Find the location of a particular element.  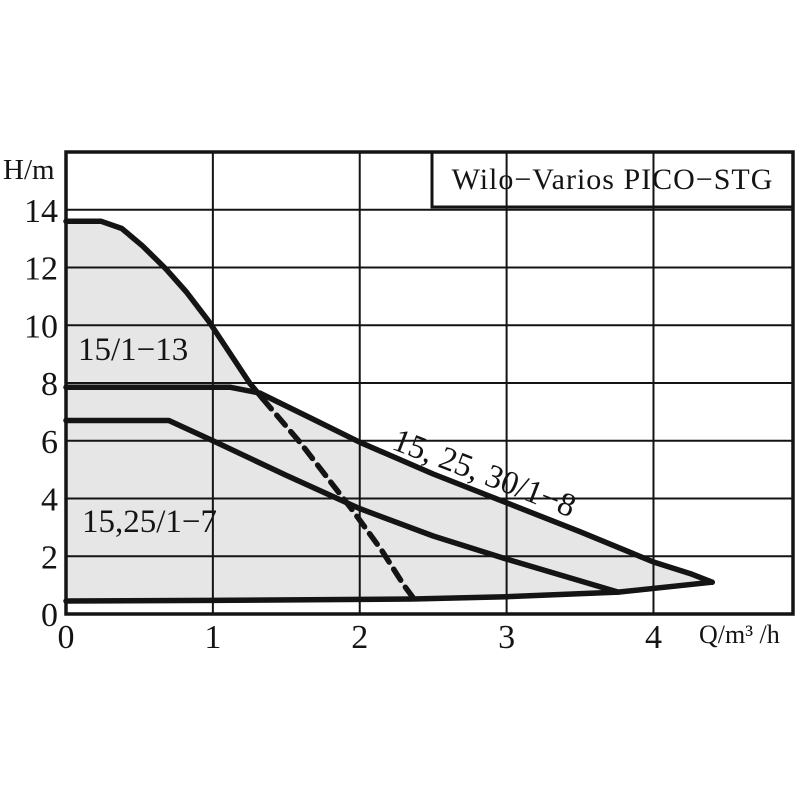

title-box is located at coordinates (612, 179).